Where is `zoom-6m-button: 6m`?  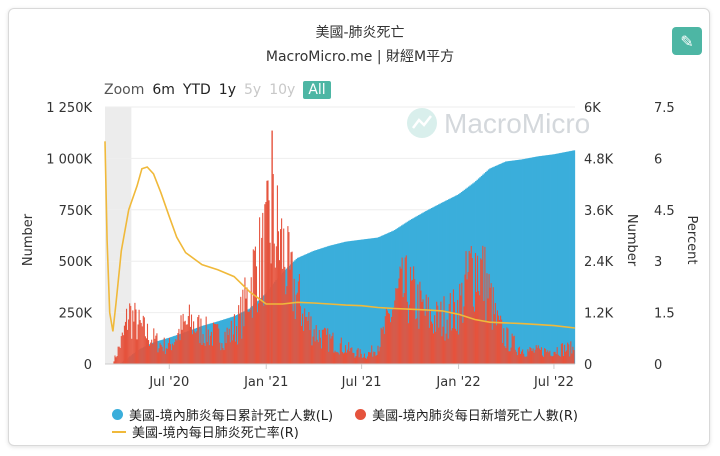
zoom-6m-button: 6m is located at coordinates (163, 90).